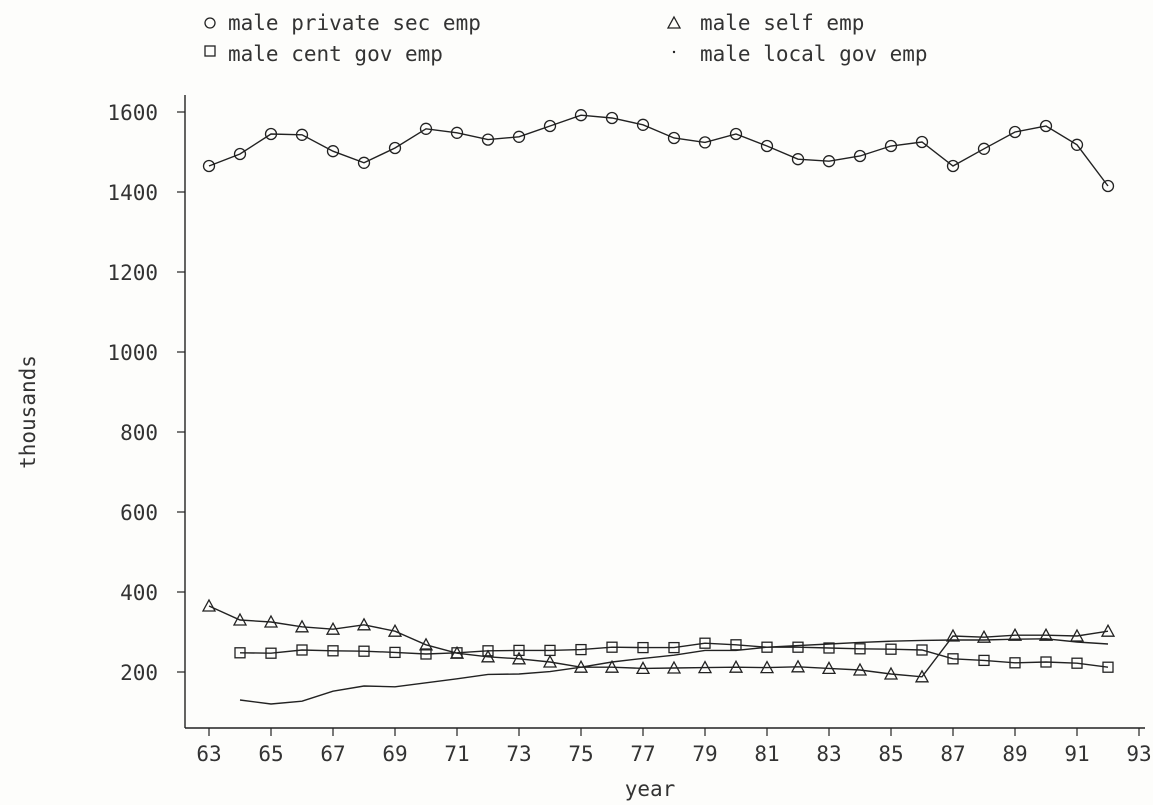 This screenshot has height=805, width=1153. Describe the element at coordinates (782, 23) in the screenshot. I see `legend-label-self: male self emp` at that location.